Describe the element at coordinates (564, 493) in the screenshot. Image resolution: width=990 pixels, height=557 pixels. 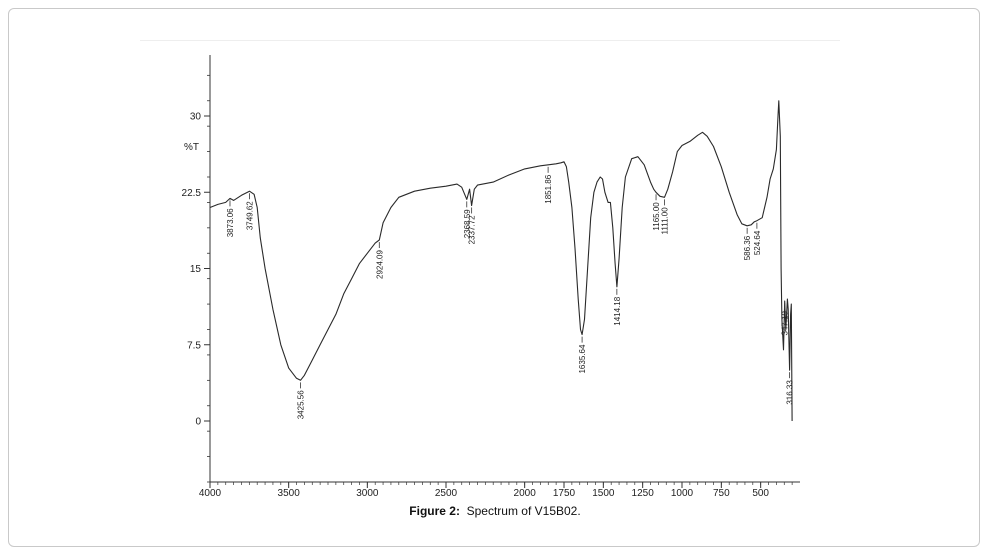
I see `x-tick-label: 1750` at that location.